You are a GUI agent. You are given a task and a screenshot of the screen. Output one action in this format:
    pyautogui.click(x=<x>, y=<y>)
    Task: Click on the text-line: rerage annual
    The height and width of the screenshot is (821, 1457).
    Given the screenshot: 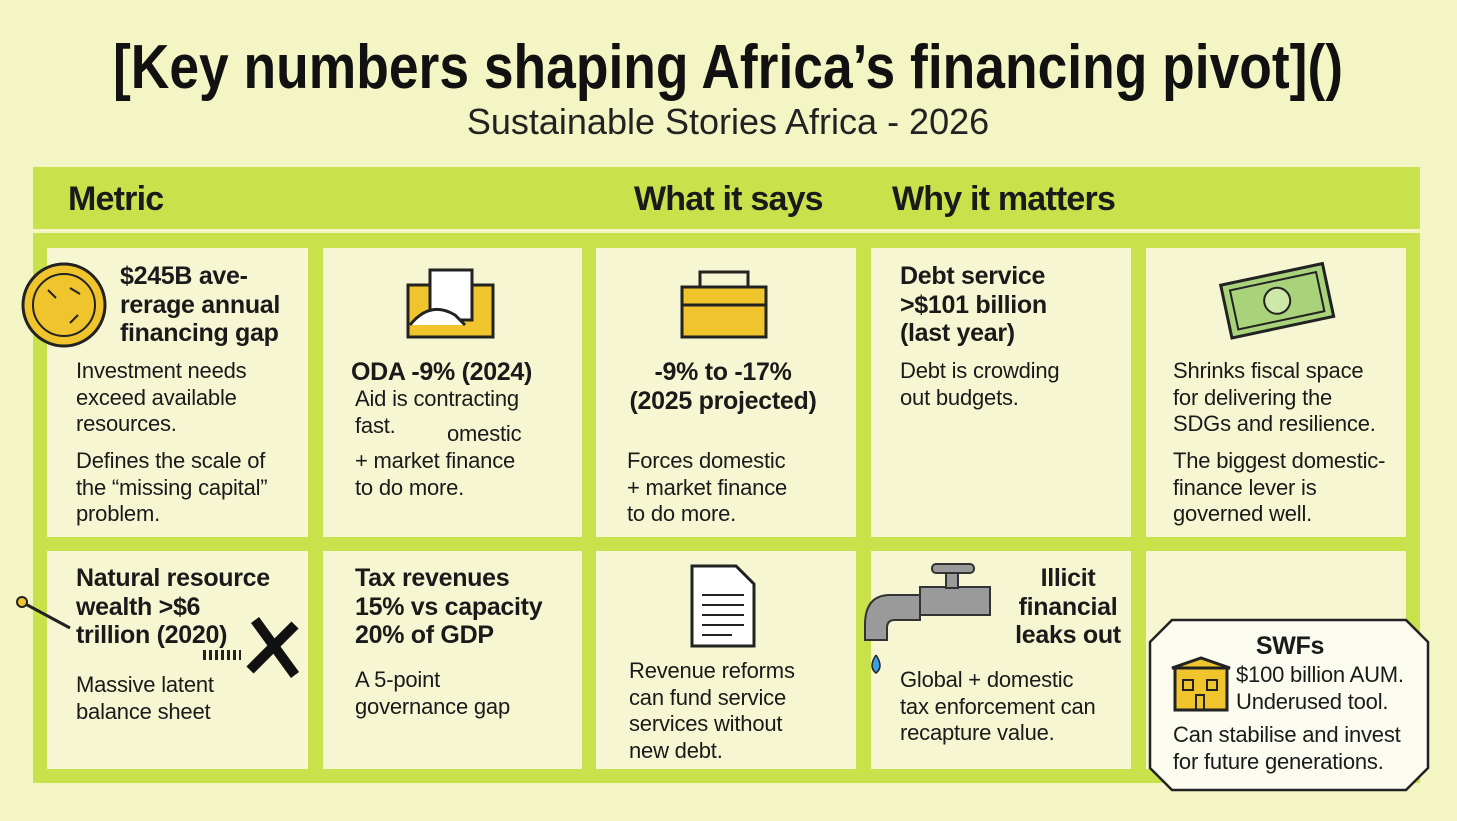 What is the action you would take?
    pyautogui.click(x=200, y=304)
    